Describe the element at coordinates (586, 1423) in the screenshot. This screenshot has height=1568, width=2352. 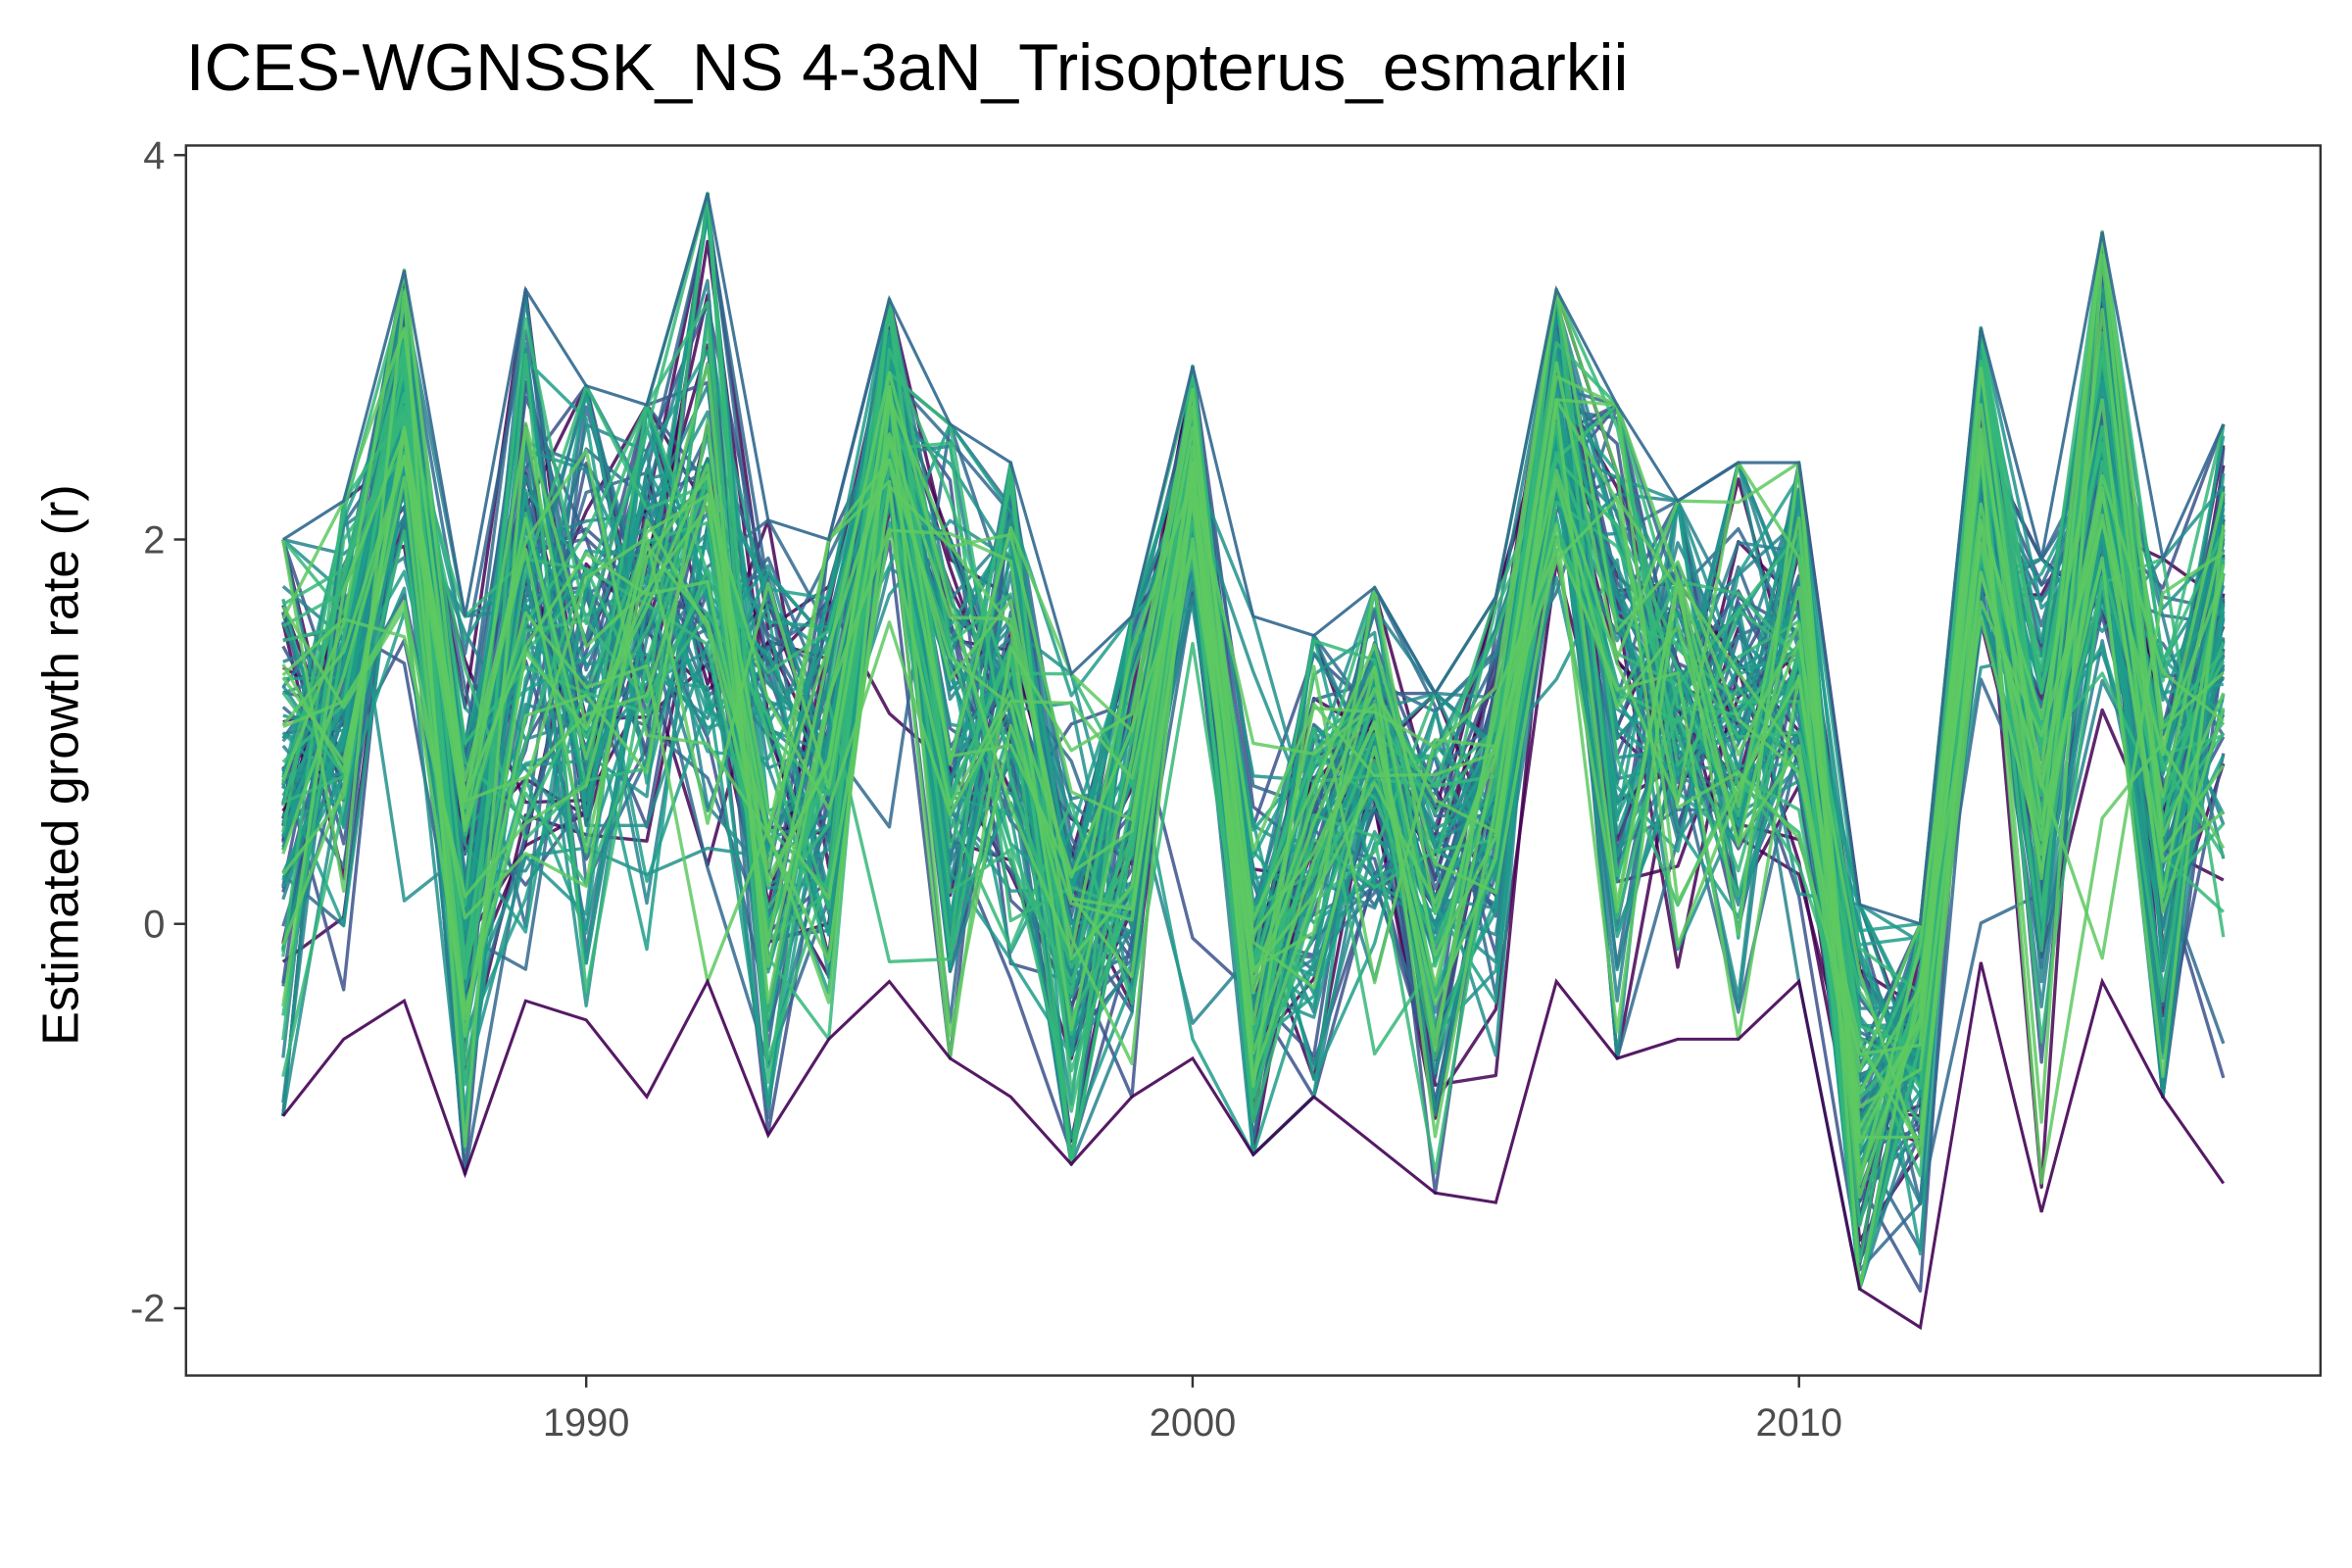
I see `x-tick-label: 1990` at that location.